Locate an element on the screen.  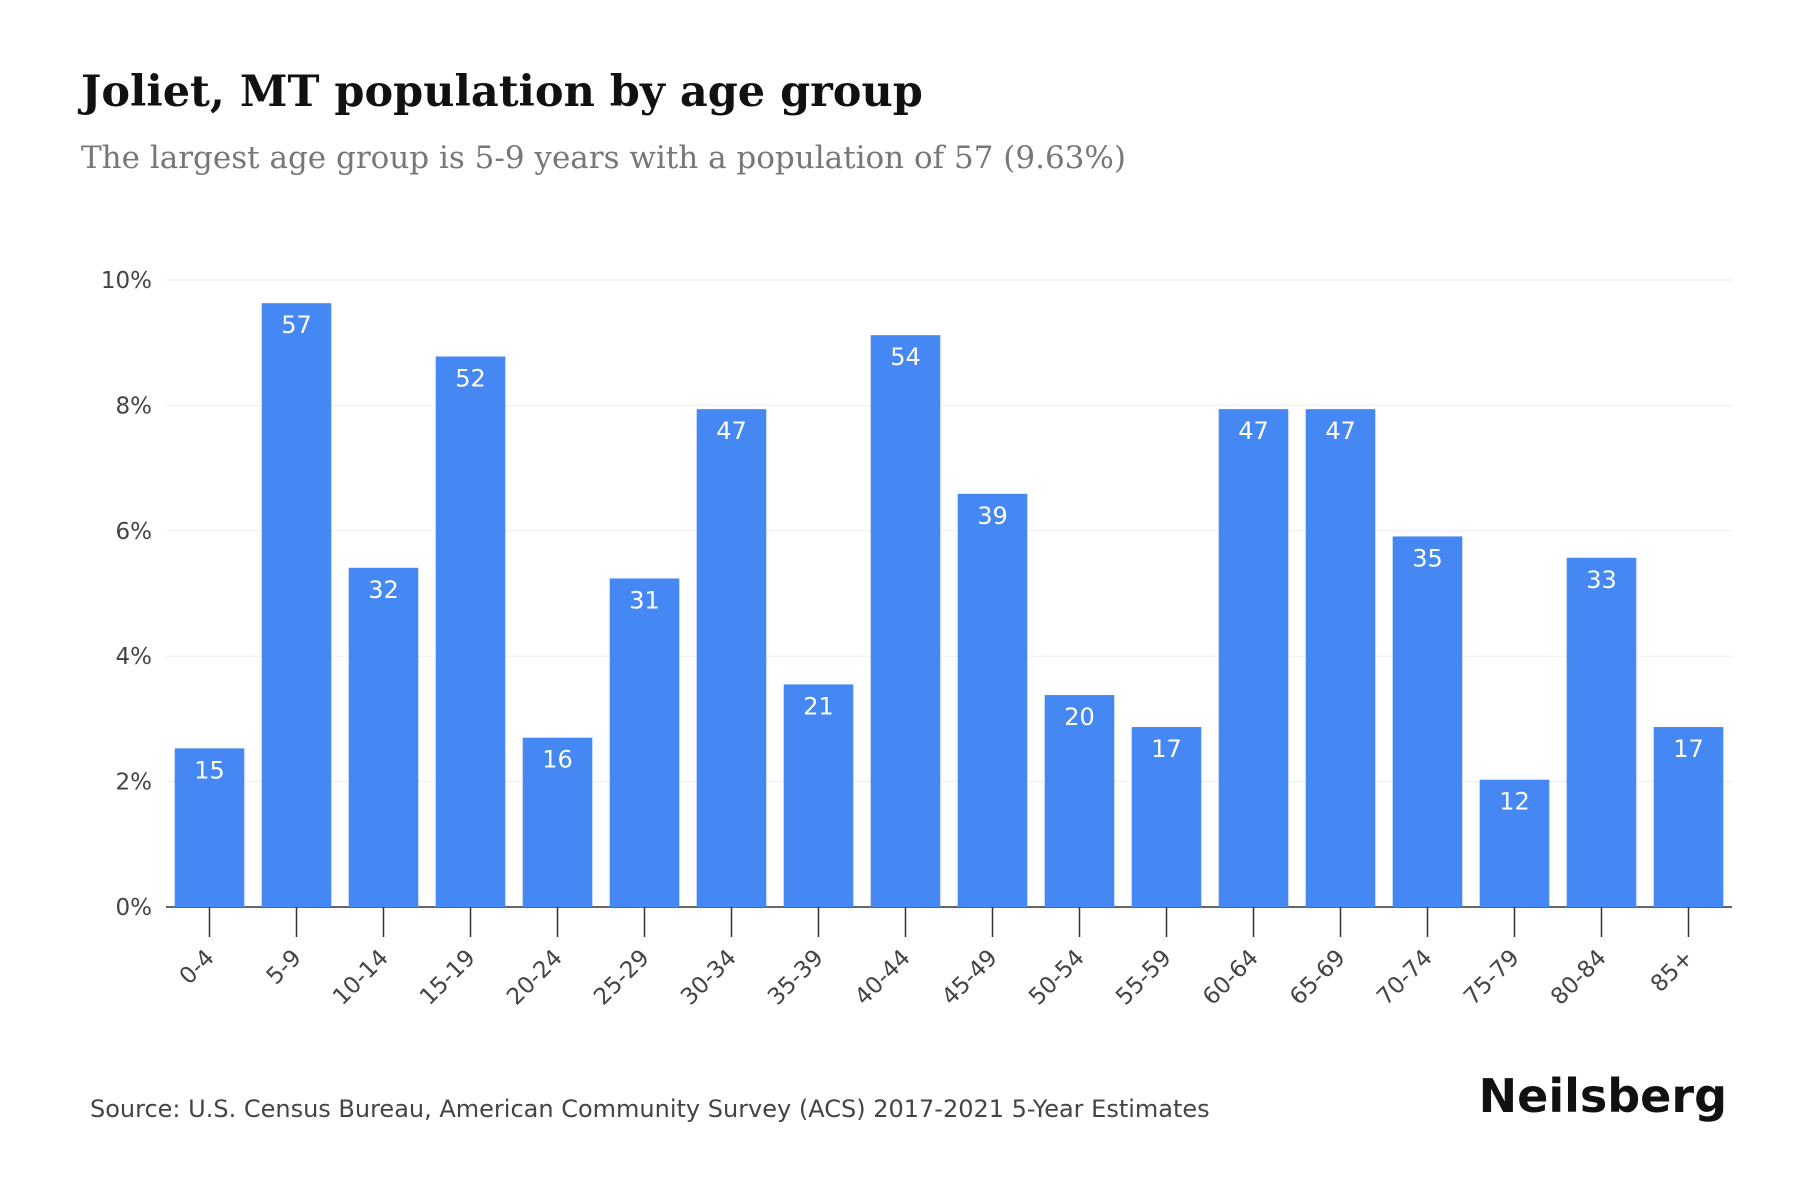
y-tick-label: 2% is located at coordinates (134, 783).